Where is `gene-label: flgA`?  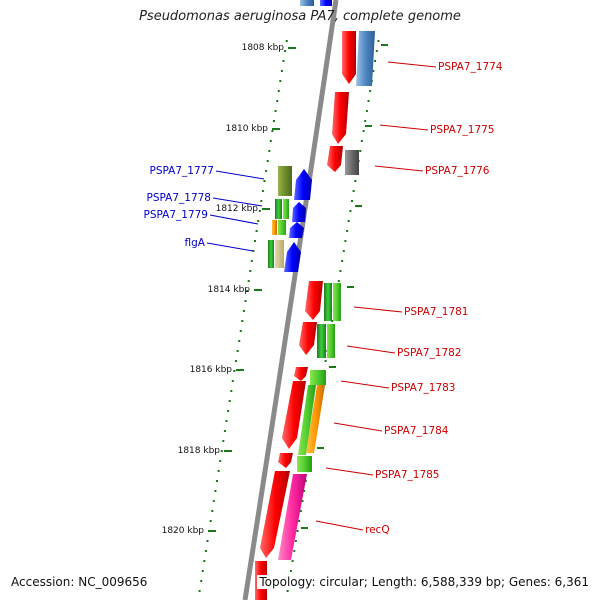
gene-label: flgA is located at coordinates (195, 243).